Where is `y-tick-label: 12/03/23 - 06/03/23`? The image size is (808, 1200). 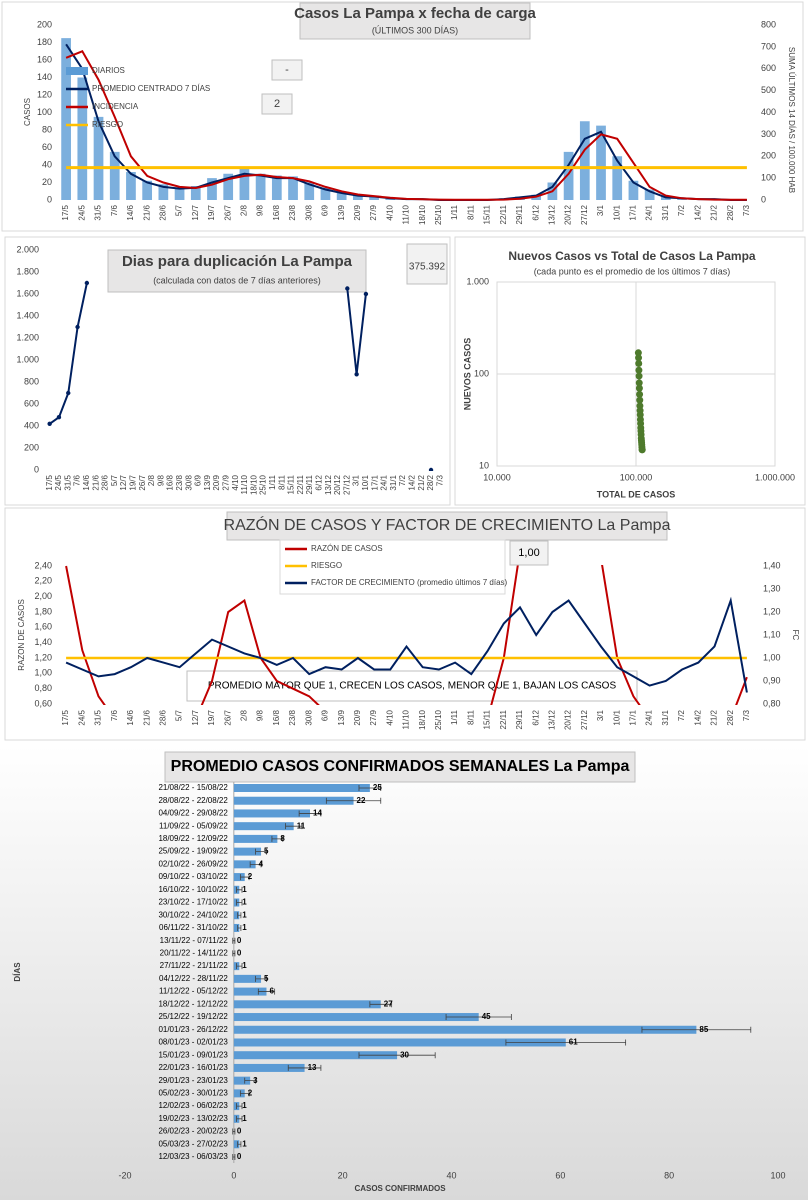
y-tick-label: 12/03/23 - 06/03/23 is located at coordinates (193, 1156).